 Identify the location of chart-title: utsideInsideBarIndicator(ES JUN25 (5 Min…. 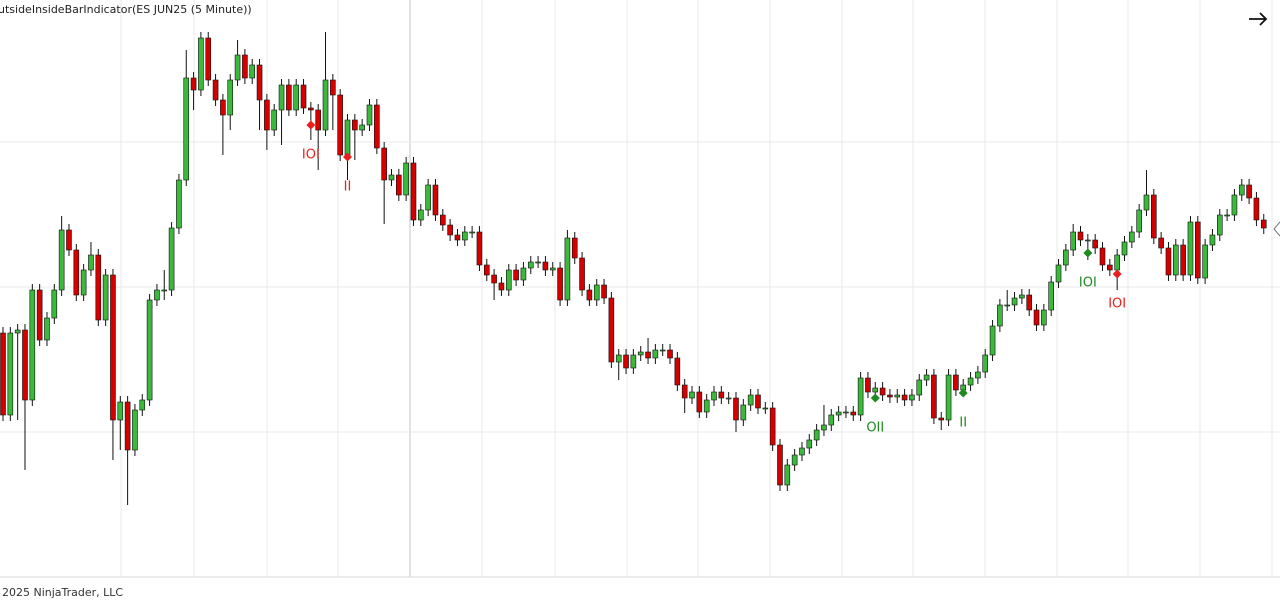
(126, 9).